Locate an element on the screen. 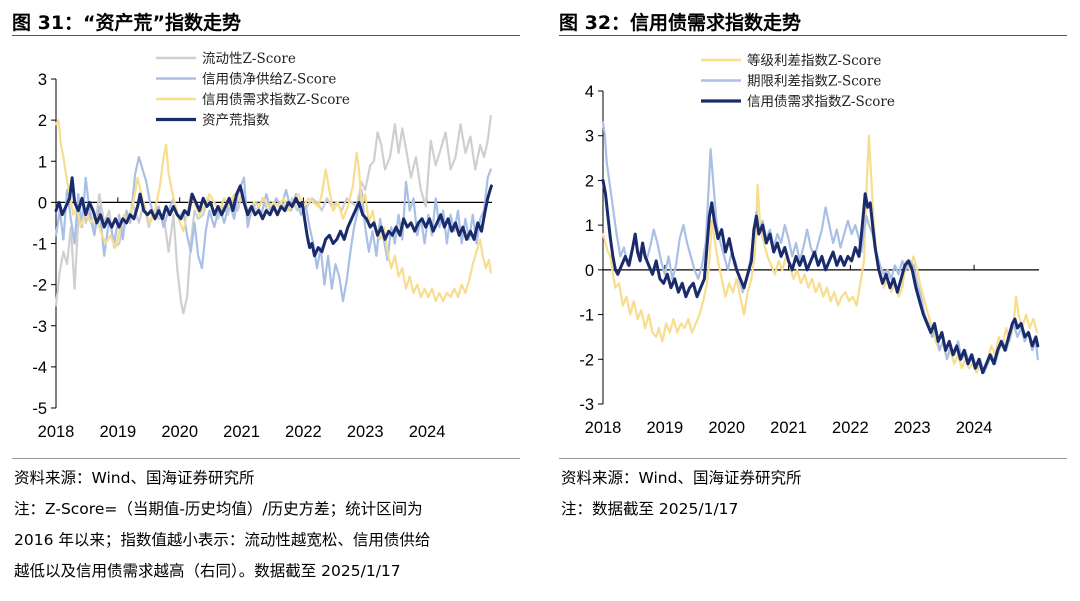  right-figure-title: 图 32：信用债需求指数走势 is located at coordinates (680, 23).